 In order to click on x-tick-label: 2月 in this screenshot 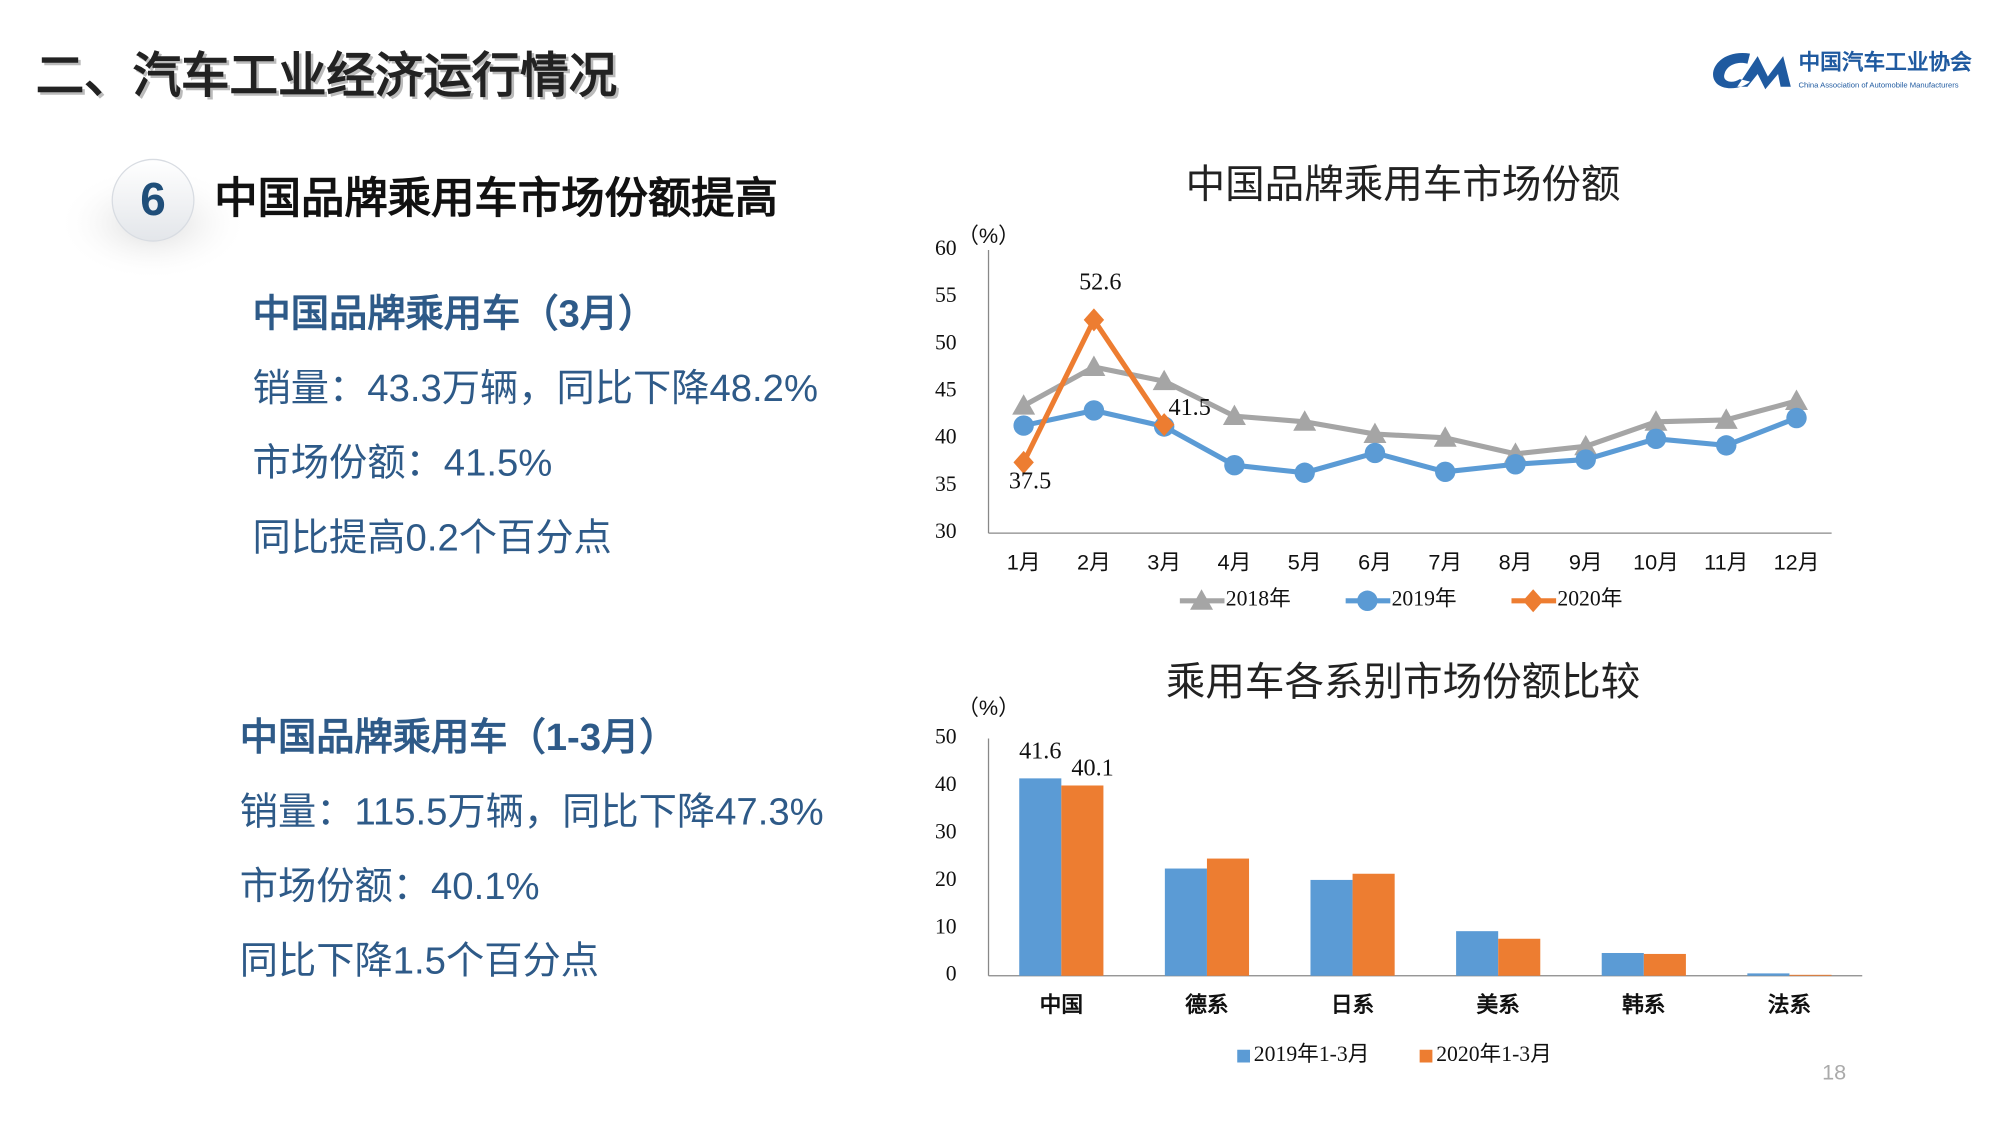, I will do `click(1094, 562)`.